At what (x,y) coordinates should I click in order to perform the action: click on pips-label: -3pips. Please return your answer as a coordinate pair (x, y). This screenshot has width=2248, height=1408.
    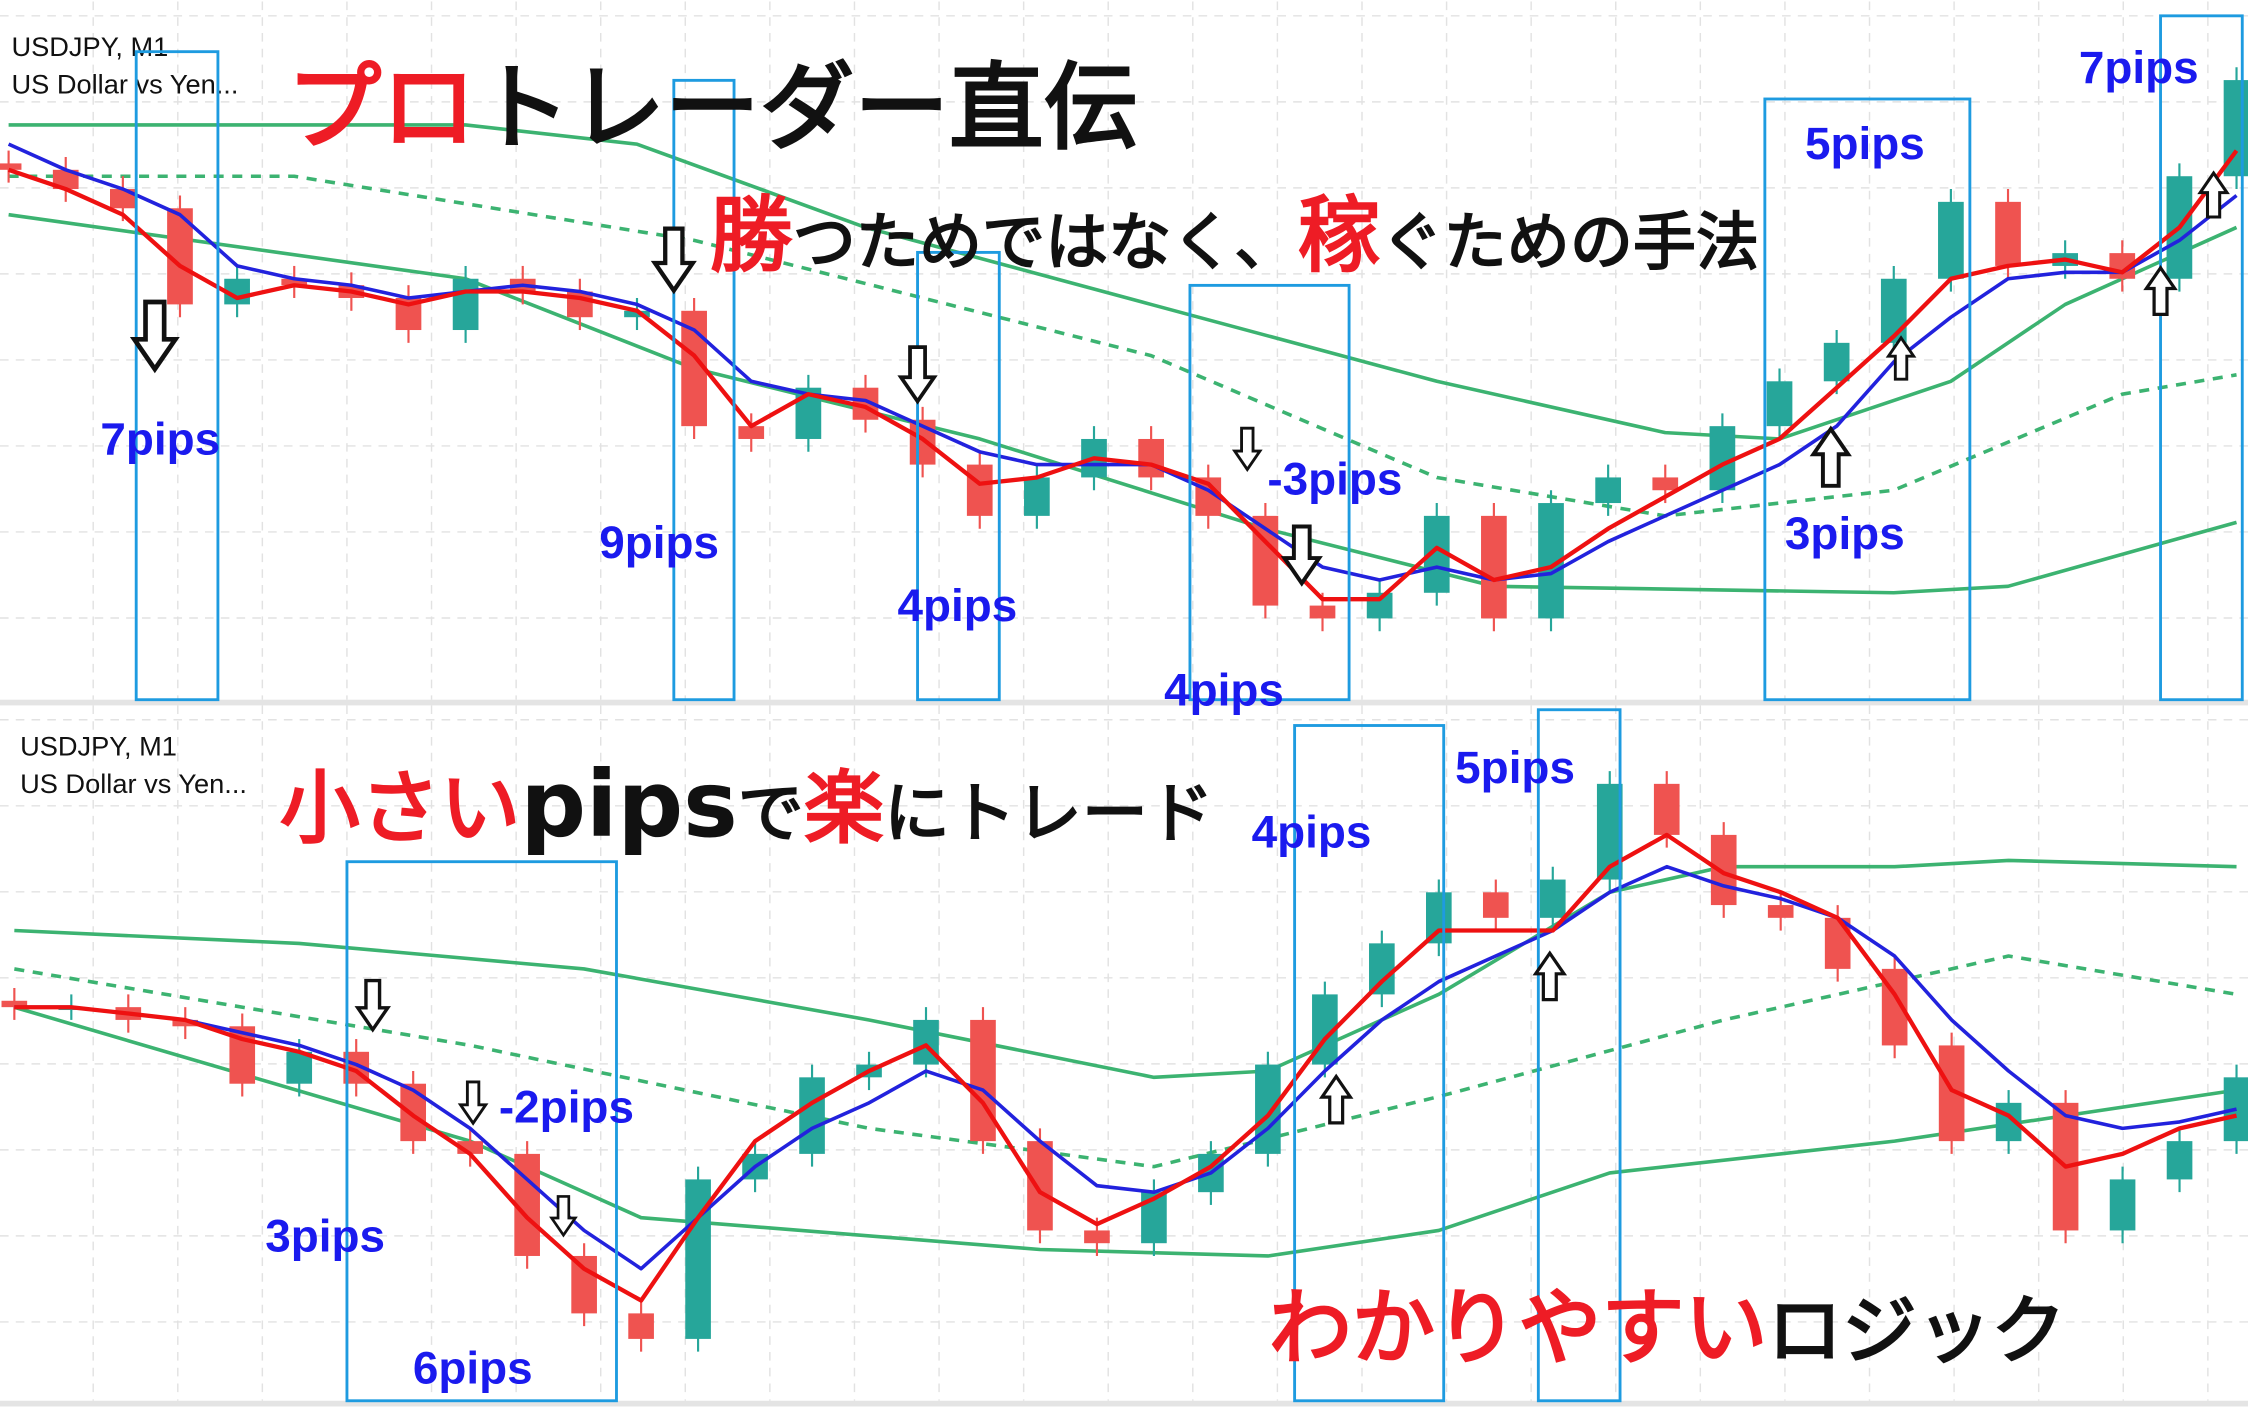
    Looking at the image, I should click on (1334, 479).